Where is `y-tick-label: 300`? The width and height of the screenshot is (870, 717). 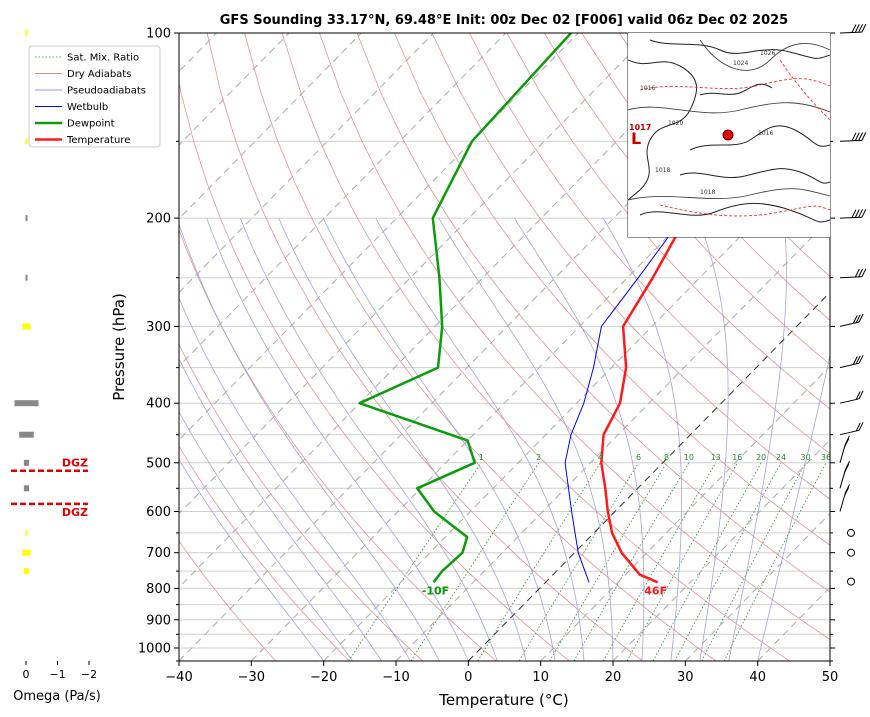 y-tick-label: 300 is located at coordinates (158, 327).